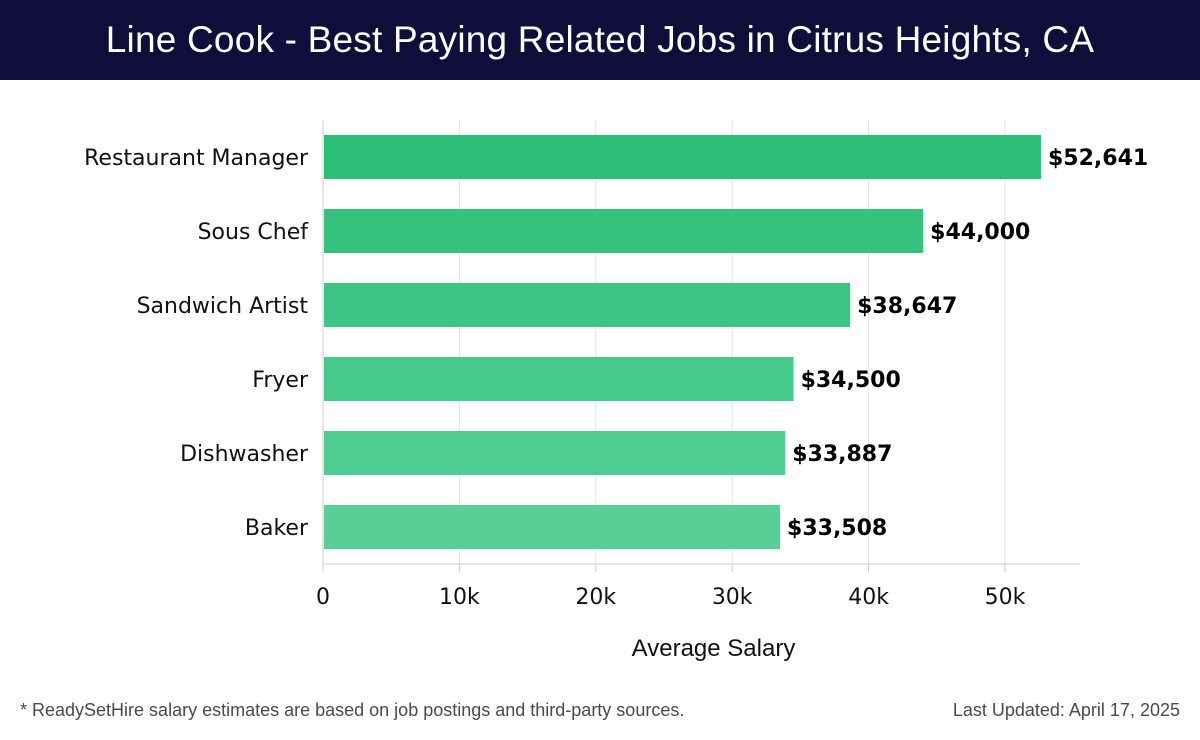  I want to click on x-tick-label: 50k, so click(1005, 597).